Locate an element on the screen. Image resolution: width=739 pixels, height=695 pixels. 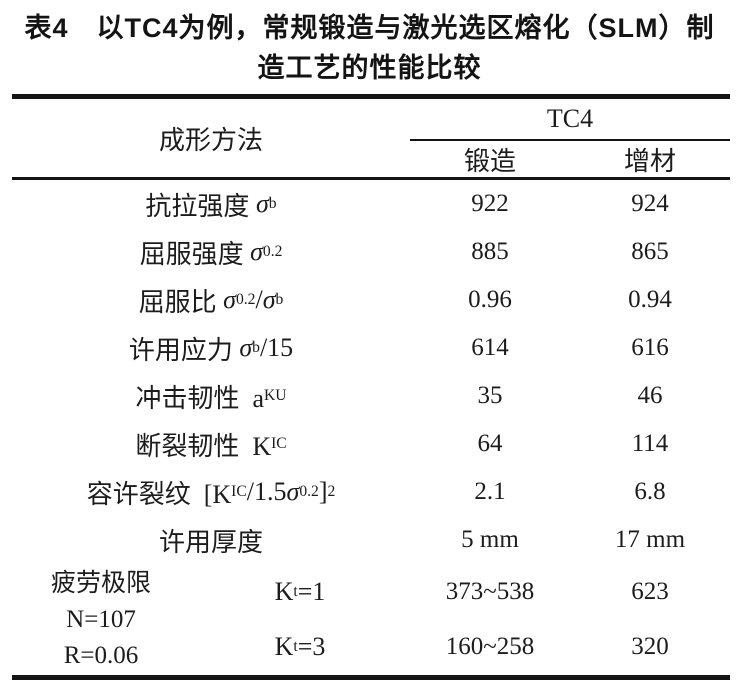
table-row: 断裂韧性 K IC 64 114 is located at coordinates (371, 444).